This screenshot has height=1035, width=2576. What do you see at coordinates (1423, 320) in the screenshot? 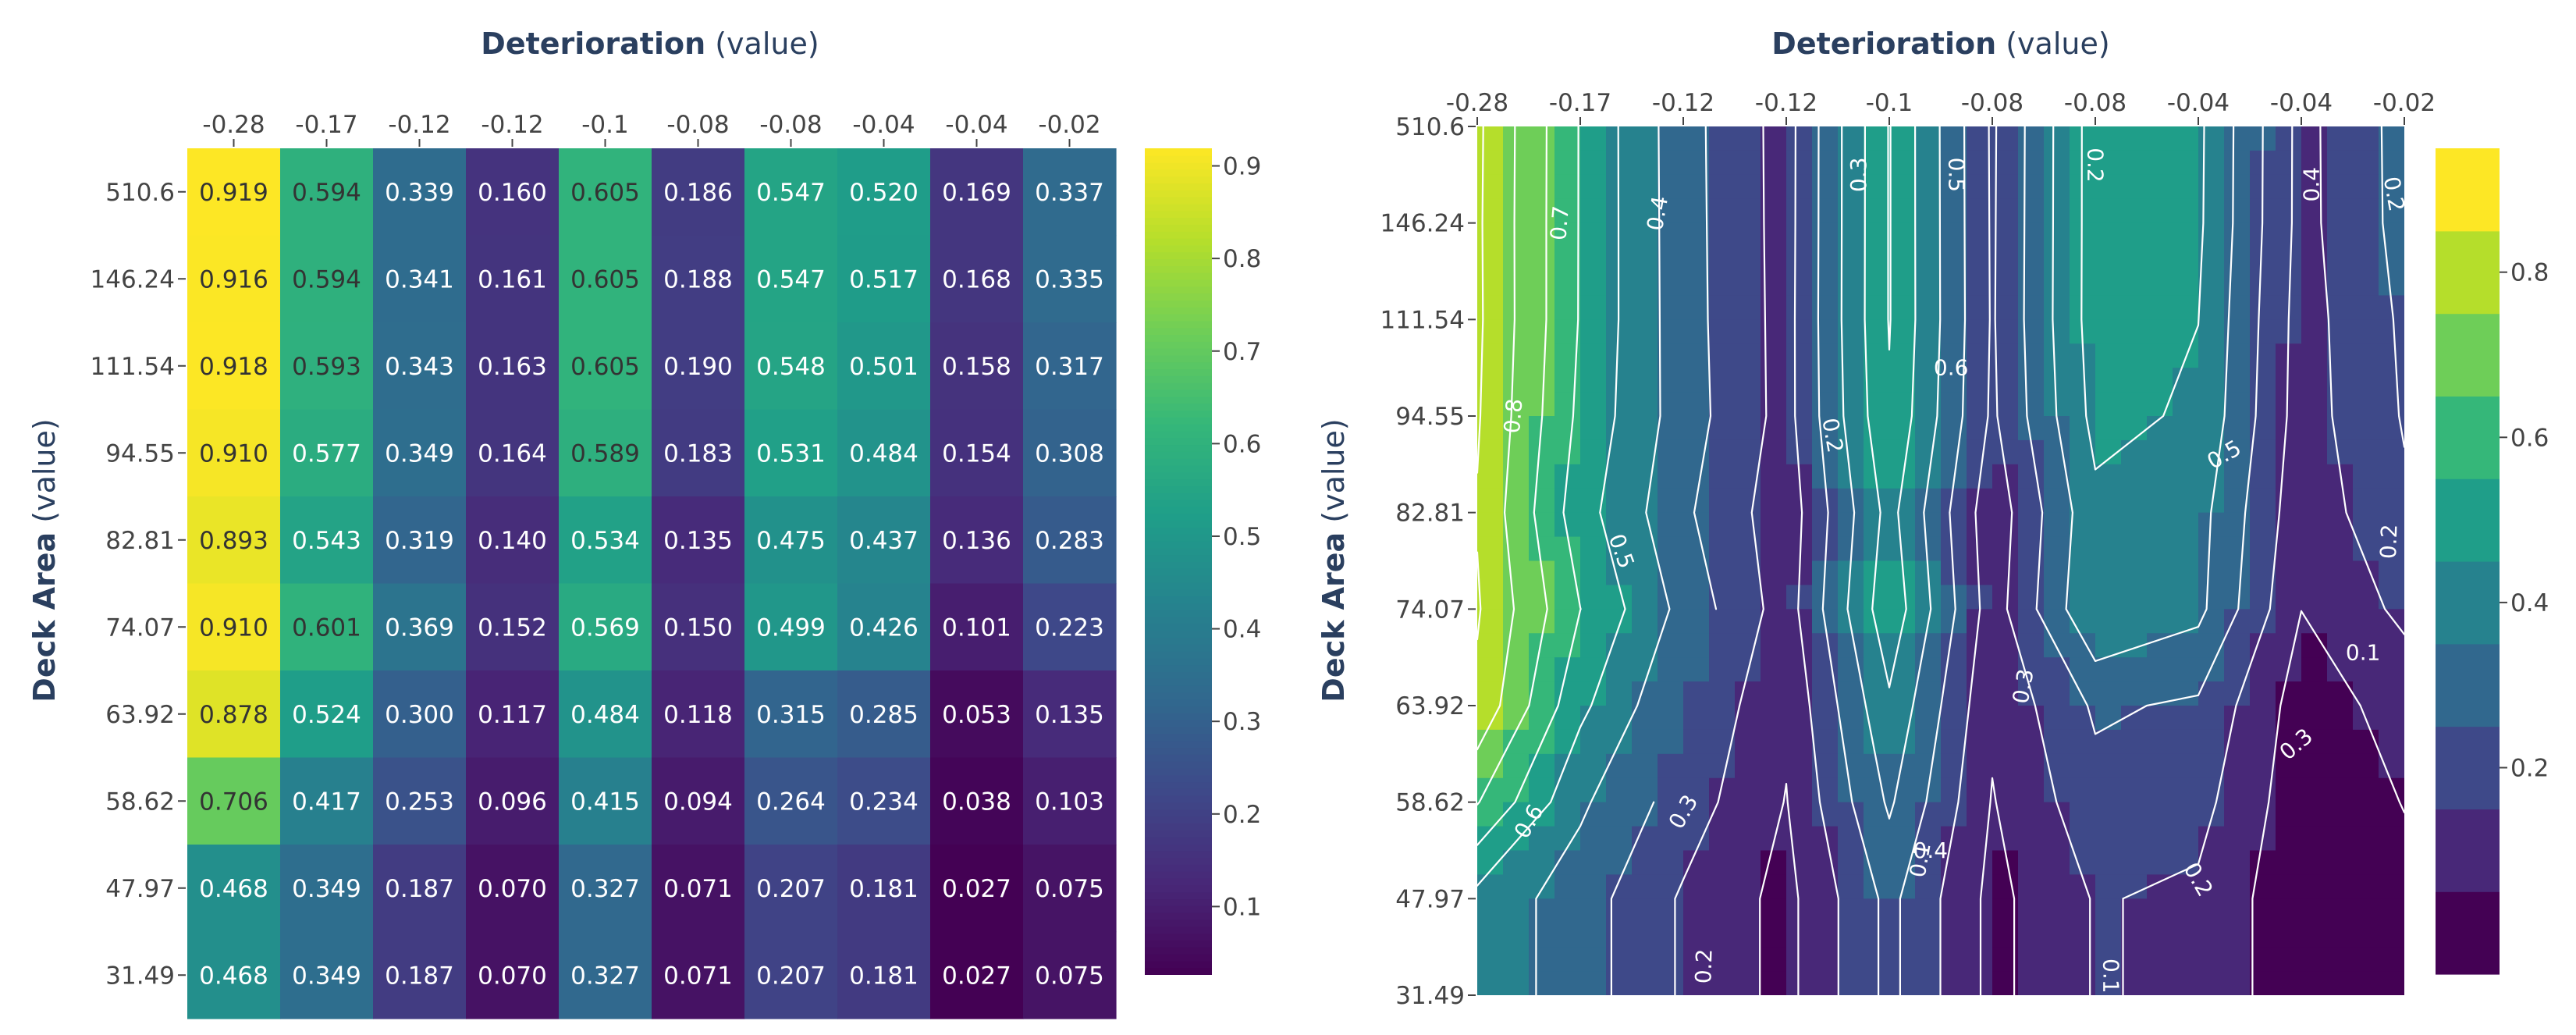
I see `contour-y-tick-label: 111.54` at bounding box center [1423, 320].